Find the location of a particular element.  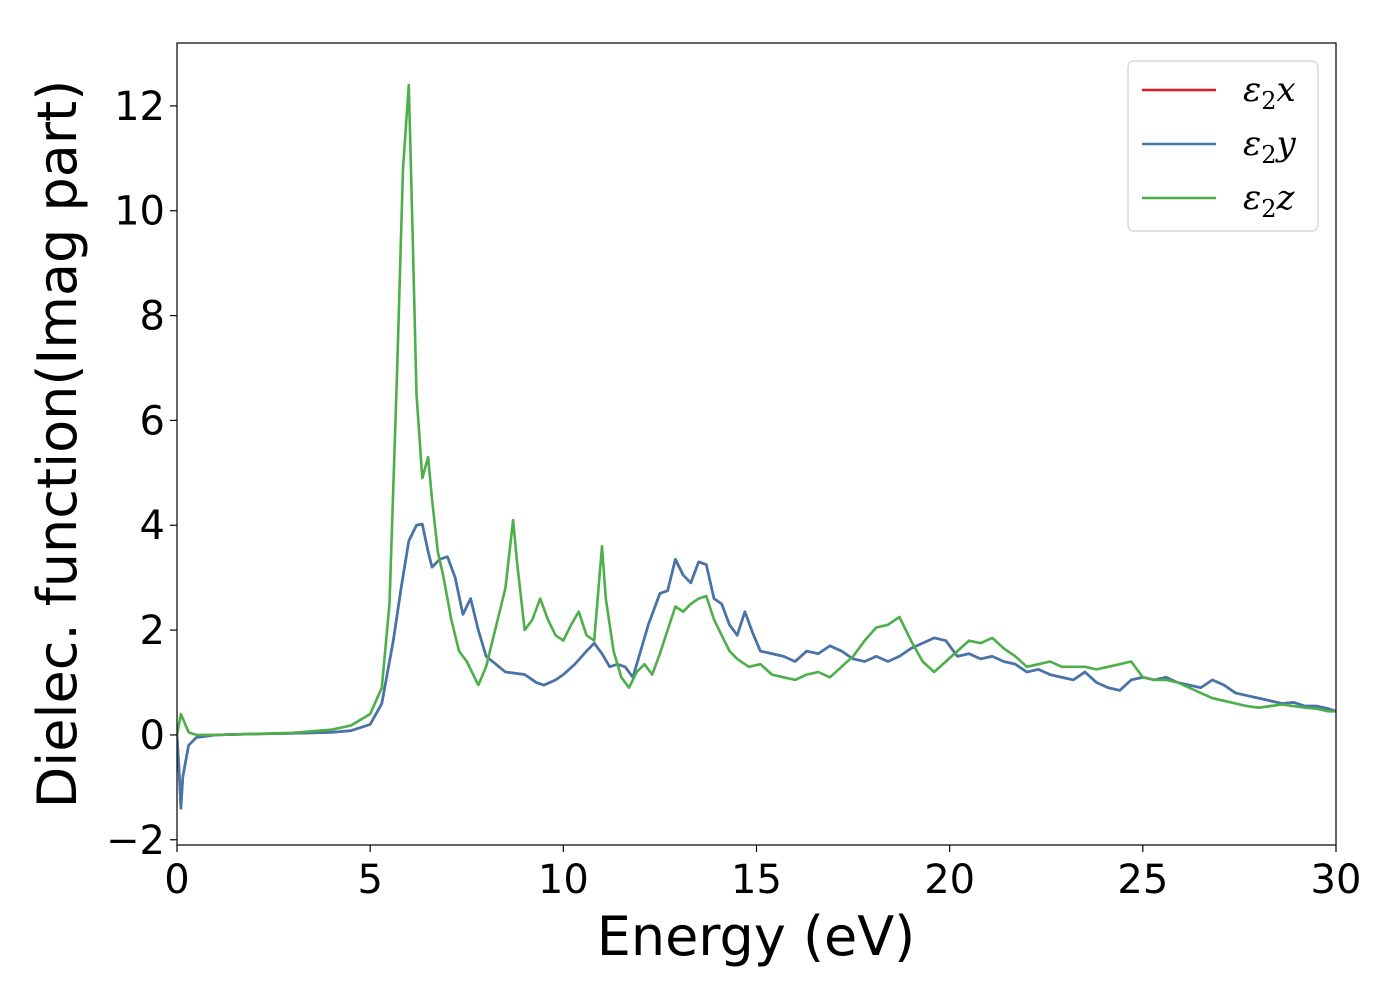

y-tick-label: 2 is located at coordinates (152, 631).